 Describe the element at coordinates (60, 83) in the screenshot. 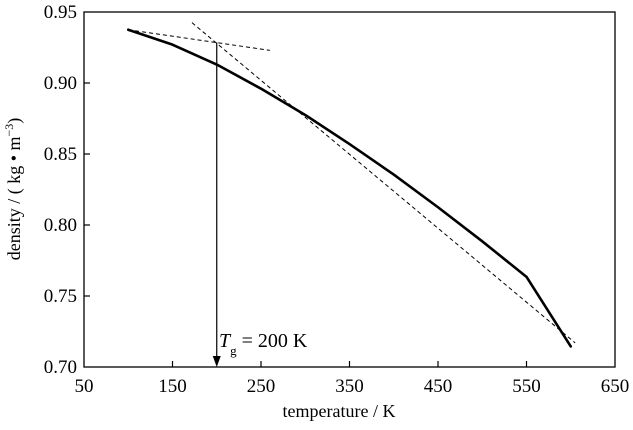

I see `y-tick-label: 0.90` at that location.